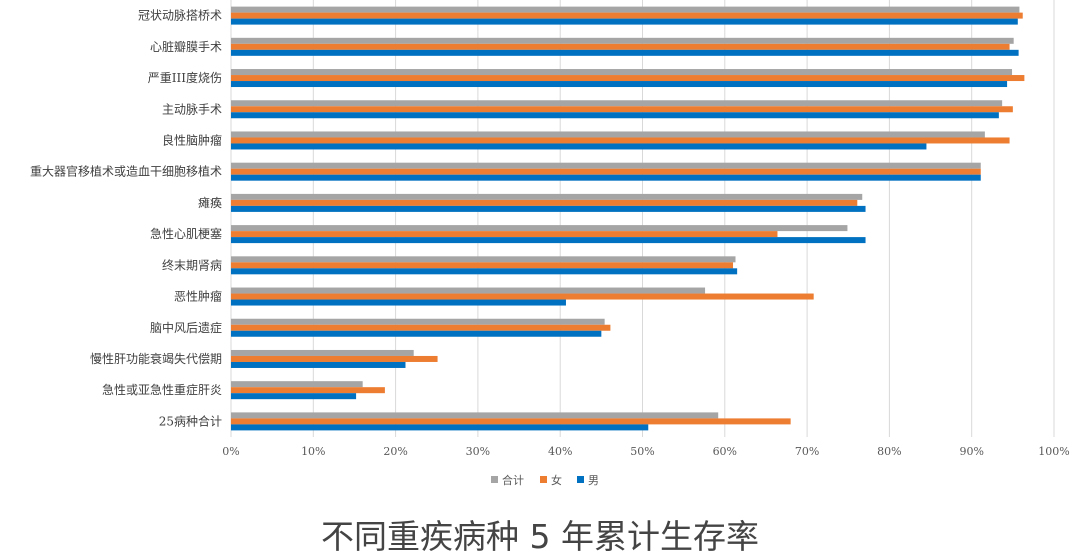  What do you see at coordinates (1053, 451) in the screenshot?
I see `x-tick-label: 100%` at bounding box center [1053, 451].